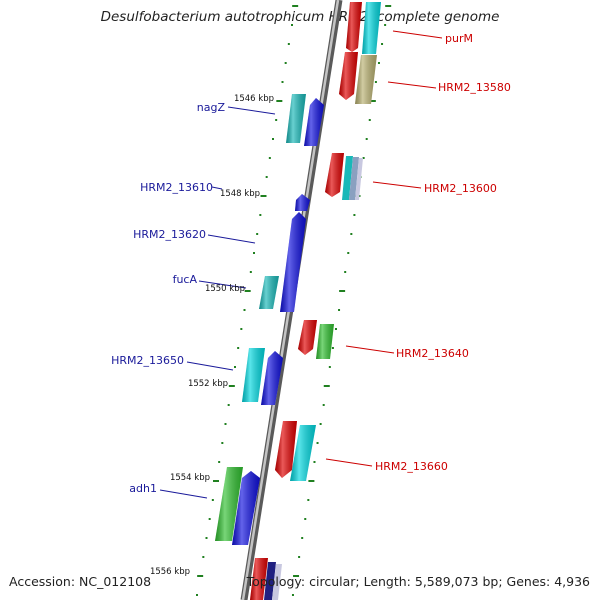 The width and height of the screenshot is (600, 600). Describe the element at coordinates (147, 360) in the screenshot. I see `svg-text: HRM2_13650` at that location.